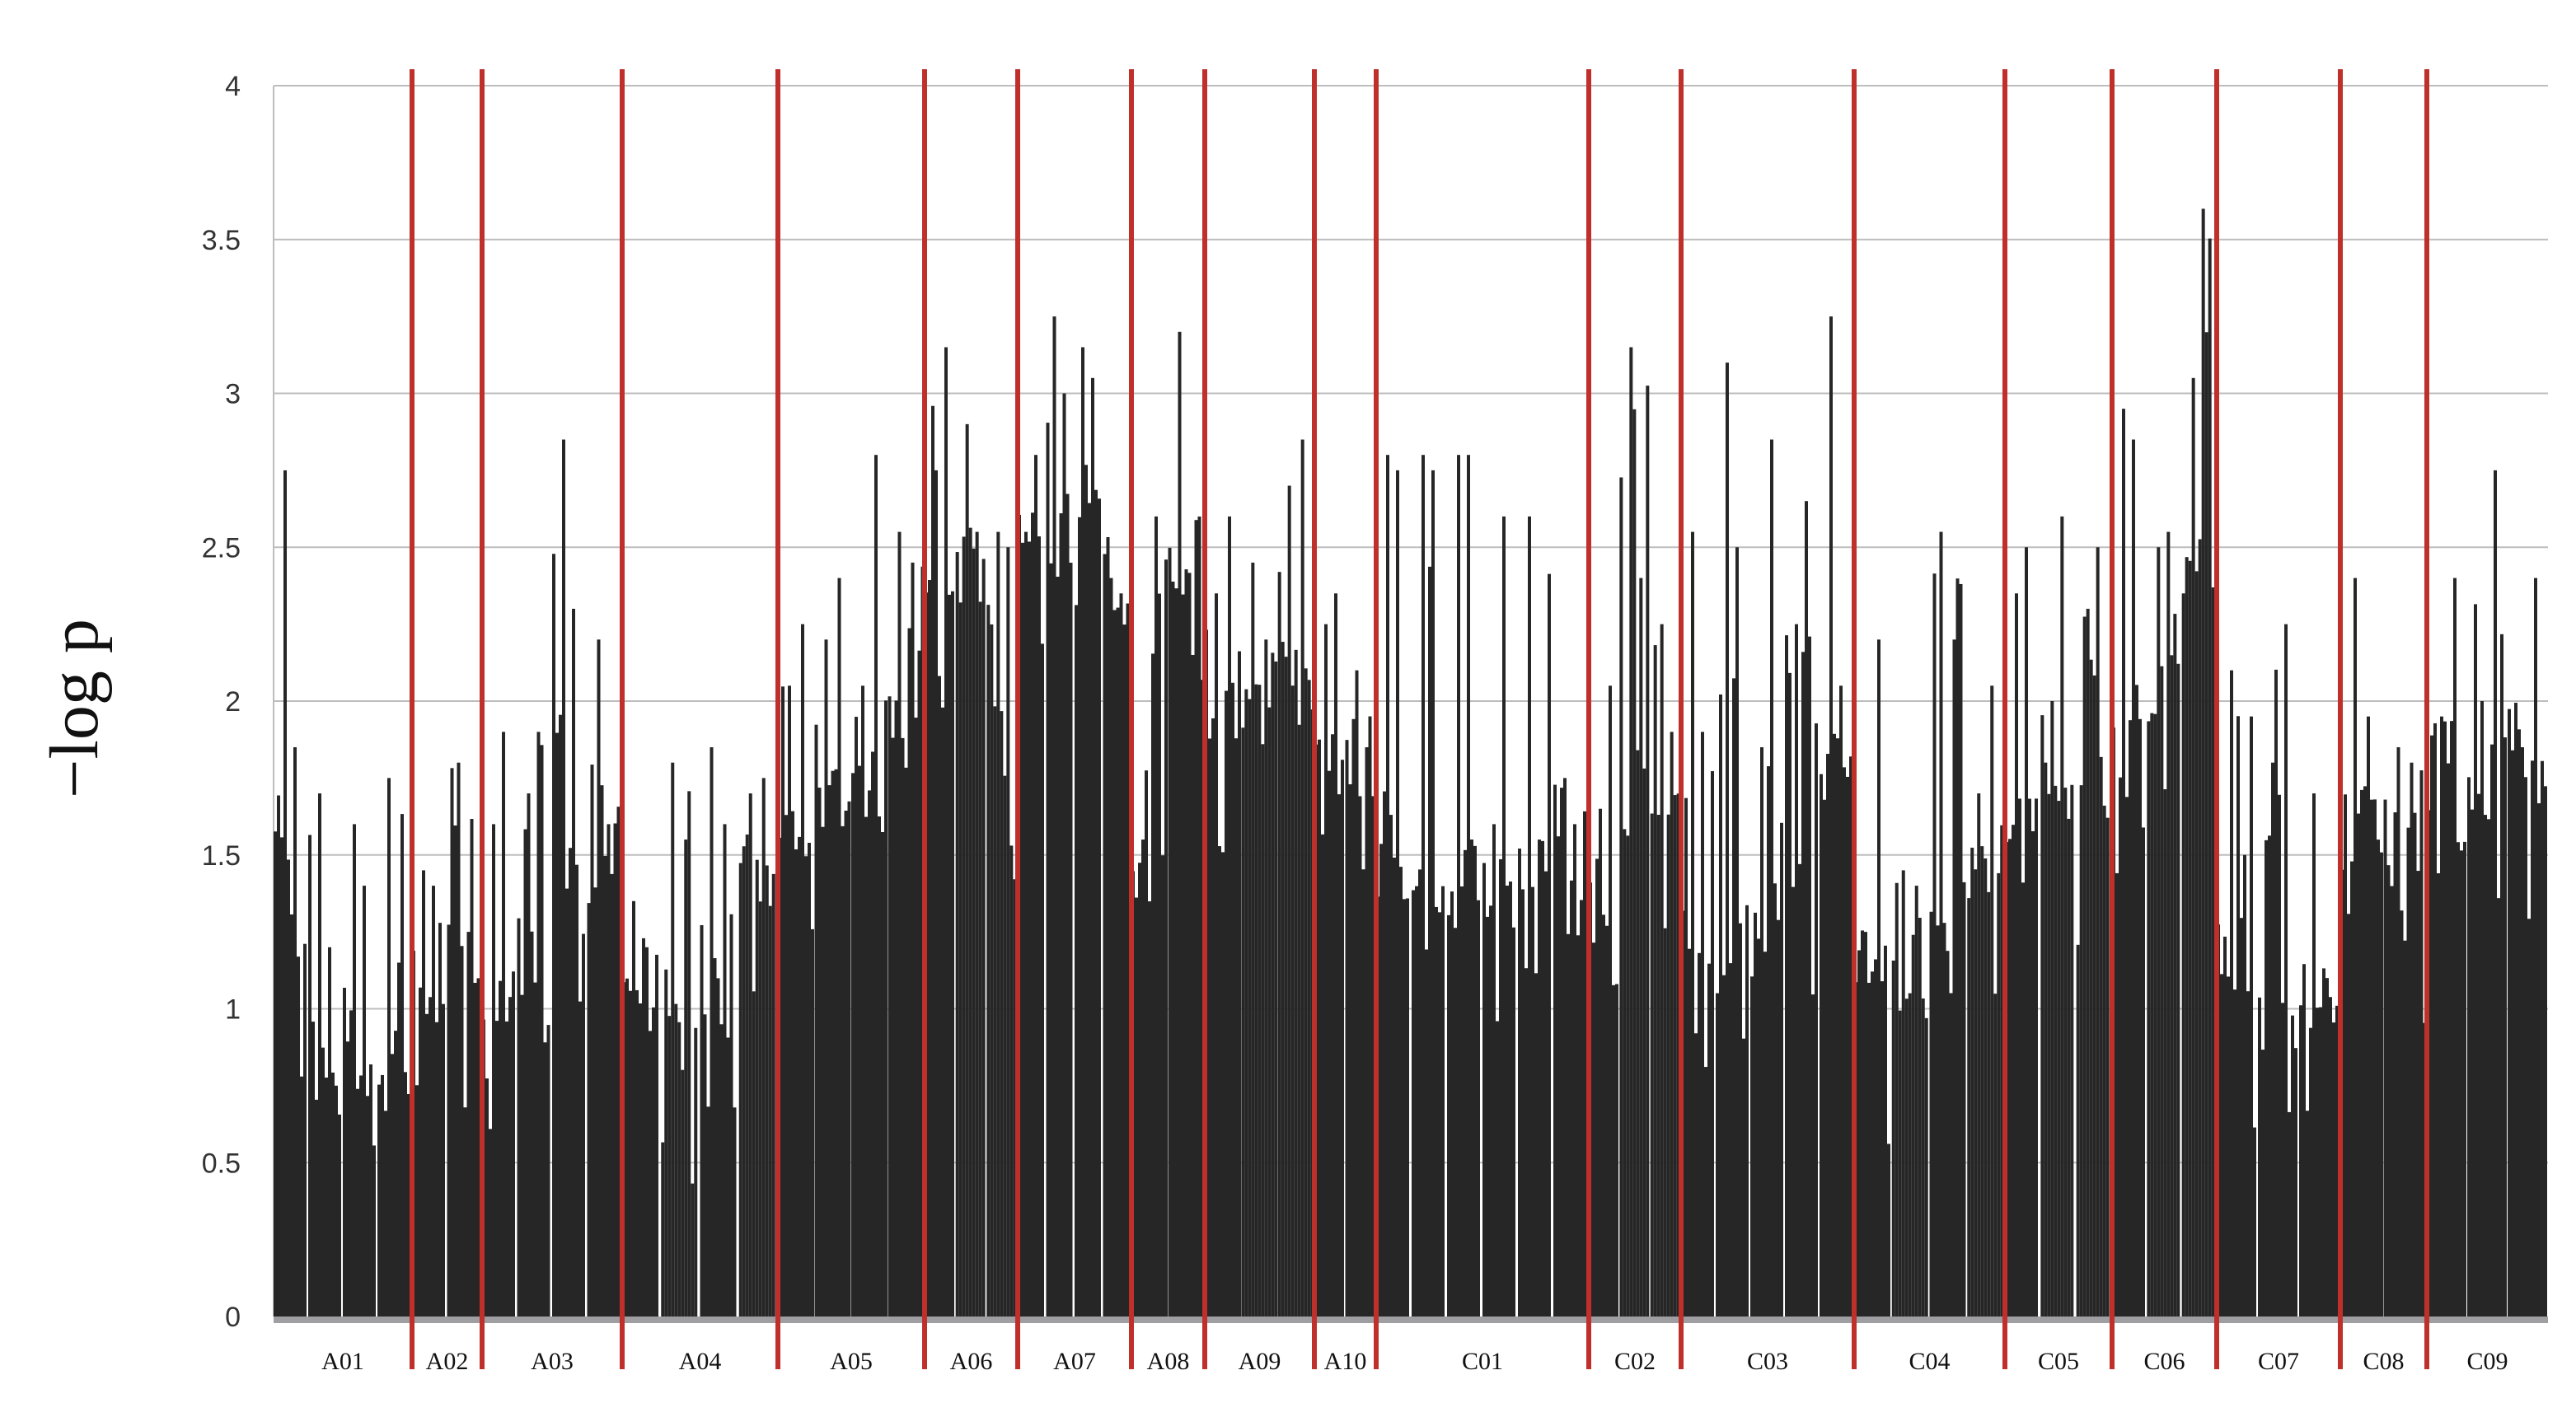  What do you see at coordinates (74, 708) in the screenshot?
I see `y-axis-label: −log p` at bounding box center [74, 708].